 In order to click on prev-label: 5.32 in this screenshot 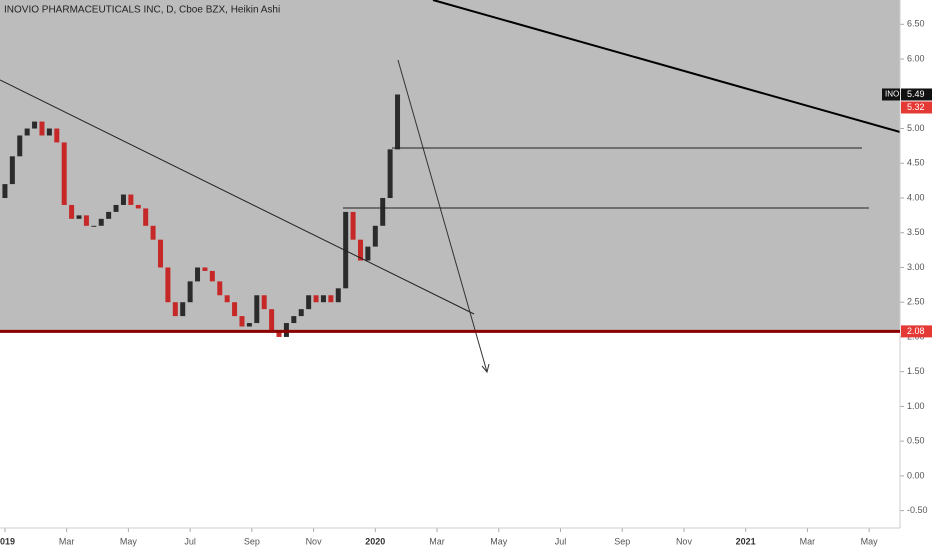, I will do `click(916, 107)`.